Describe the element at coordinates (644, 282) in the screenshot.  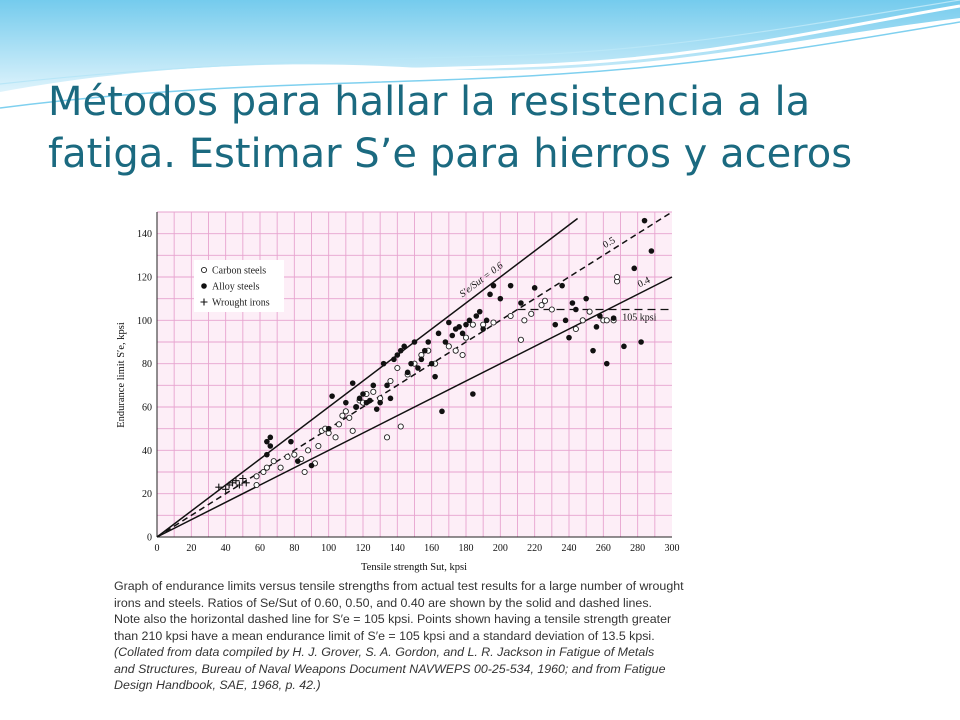
I see `ratio-label-0-4: 0.4` at that location.